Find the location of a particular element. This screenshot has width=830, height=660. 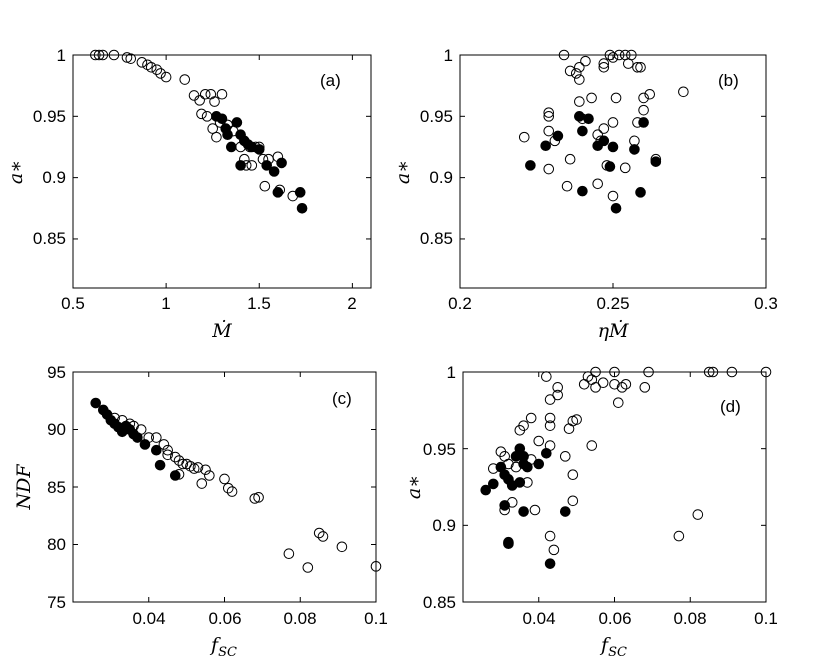

x-axis-label: Ṁ is located at coordinates (221, 330).